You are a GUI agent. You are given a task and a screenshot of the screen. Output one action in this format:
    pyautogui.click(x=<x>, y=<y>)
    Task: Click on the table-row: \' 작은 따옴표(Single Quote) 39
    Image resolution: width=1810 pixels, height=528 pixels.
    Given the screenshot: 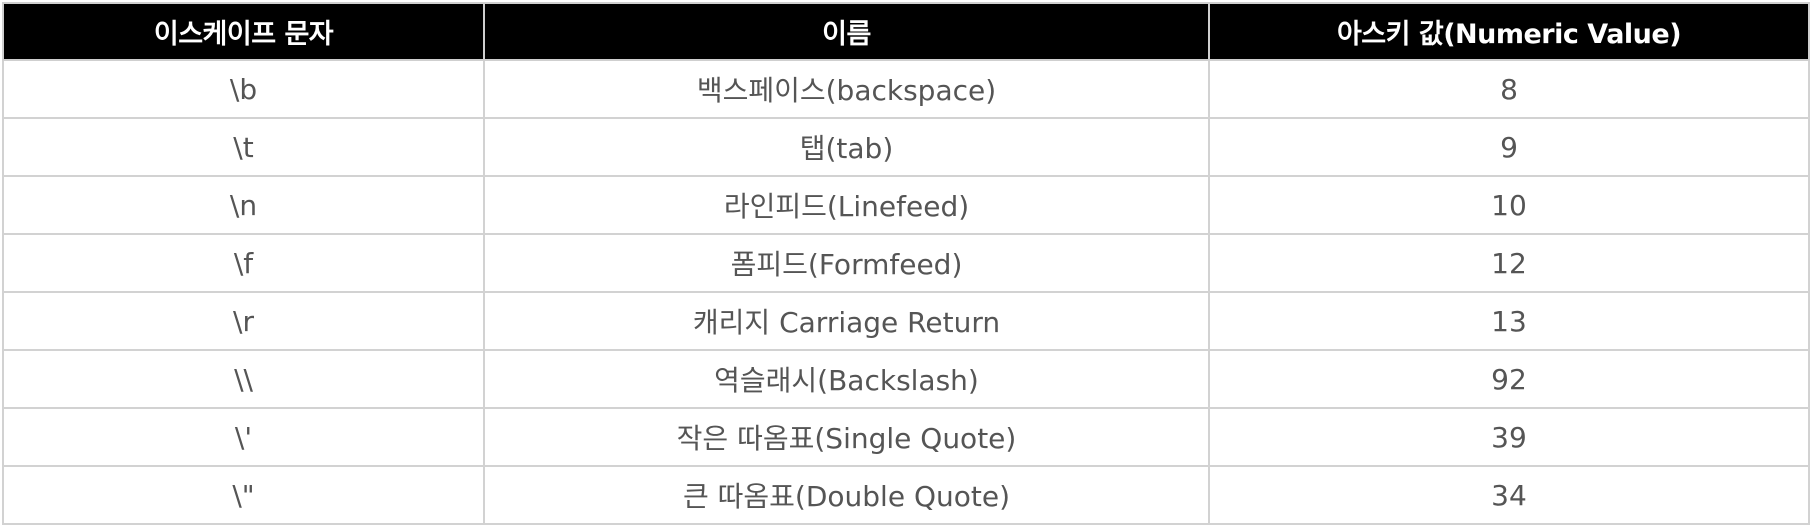 What is the action you would take?
    pyautogui.click(x=906, y=437)
    